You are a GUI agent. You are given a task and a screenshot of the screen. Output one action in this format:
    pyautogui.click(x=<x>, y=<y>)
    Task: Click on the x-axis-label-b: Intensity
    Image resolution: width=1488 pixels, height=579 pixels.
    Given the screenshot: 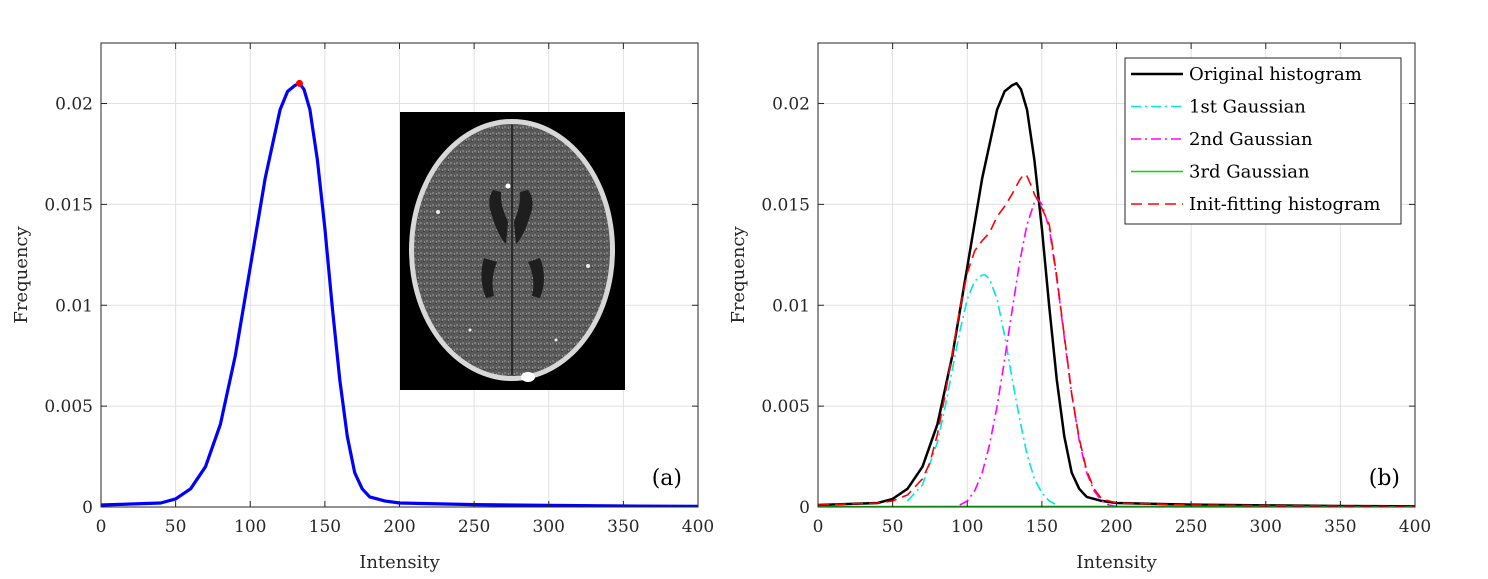 What is the action you would take?
    pyautogui.click(x=1116, y=562)
    